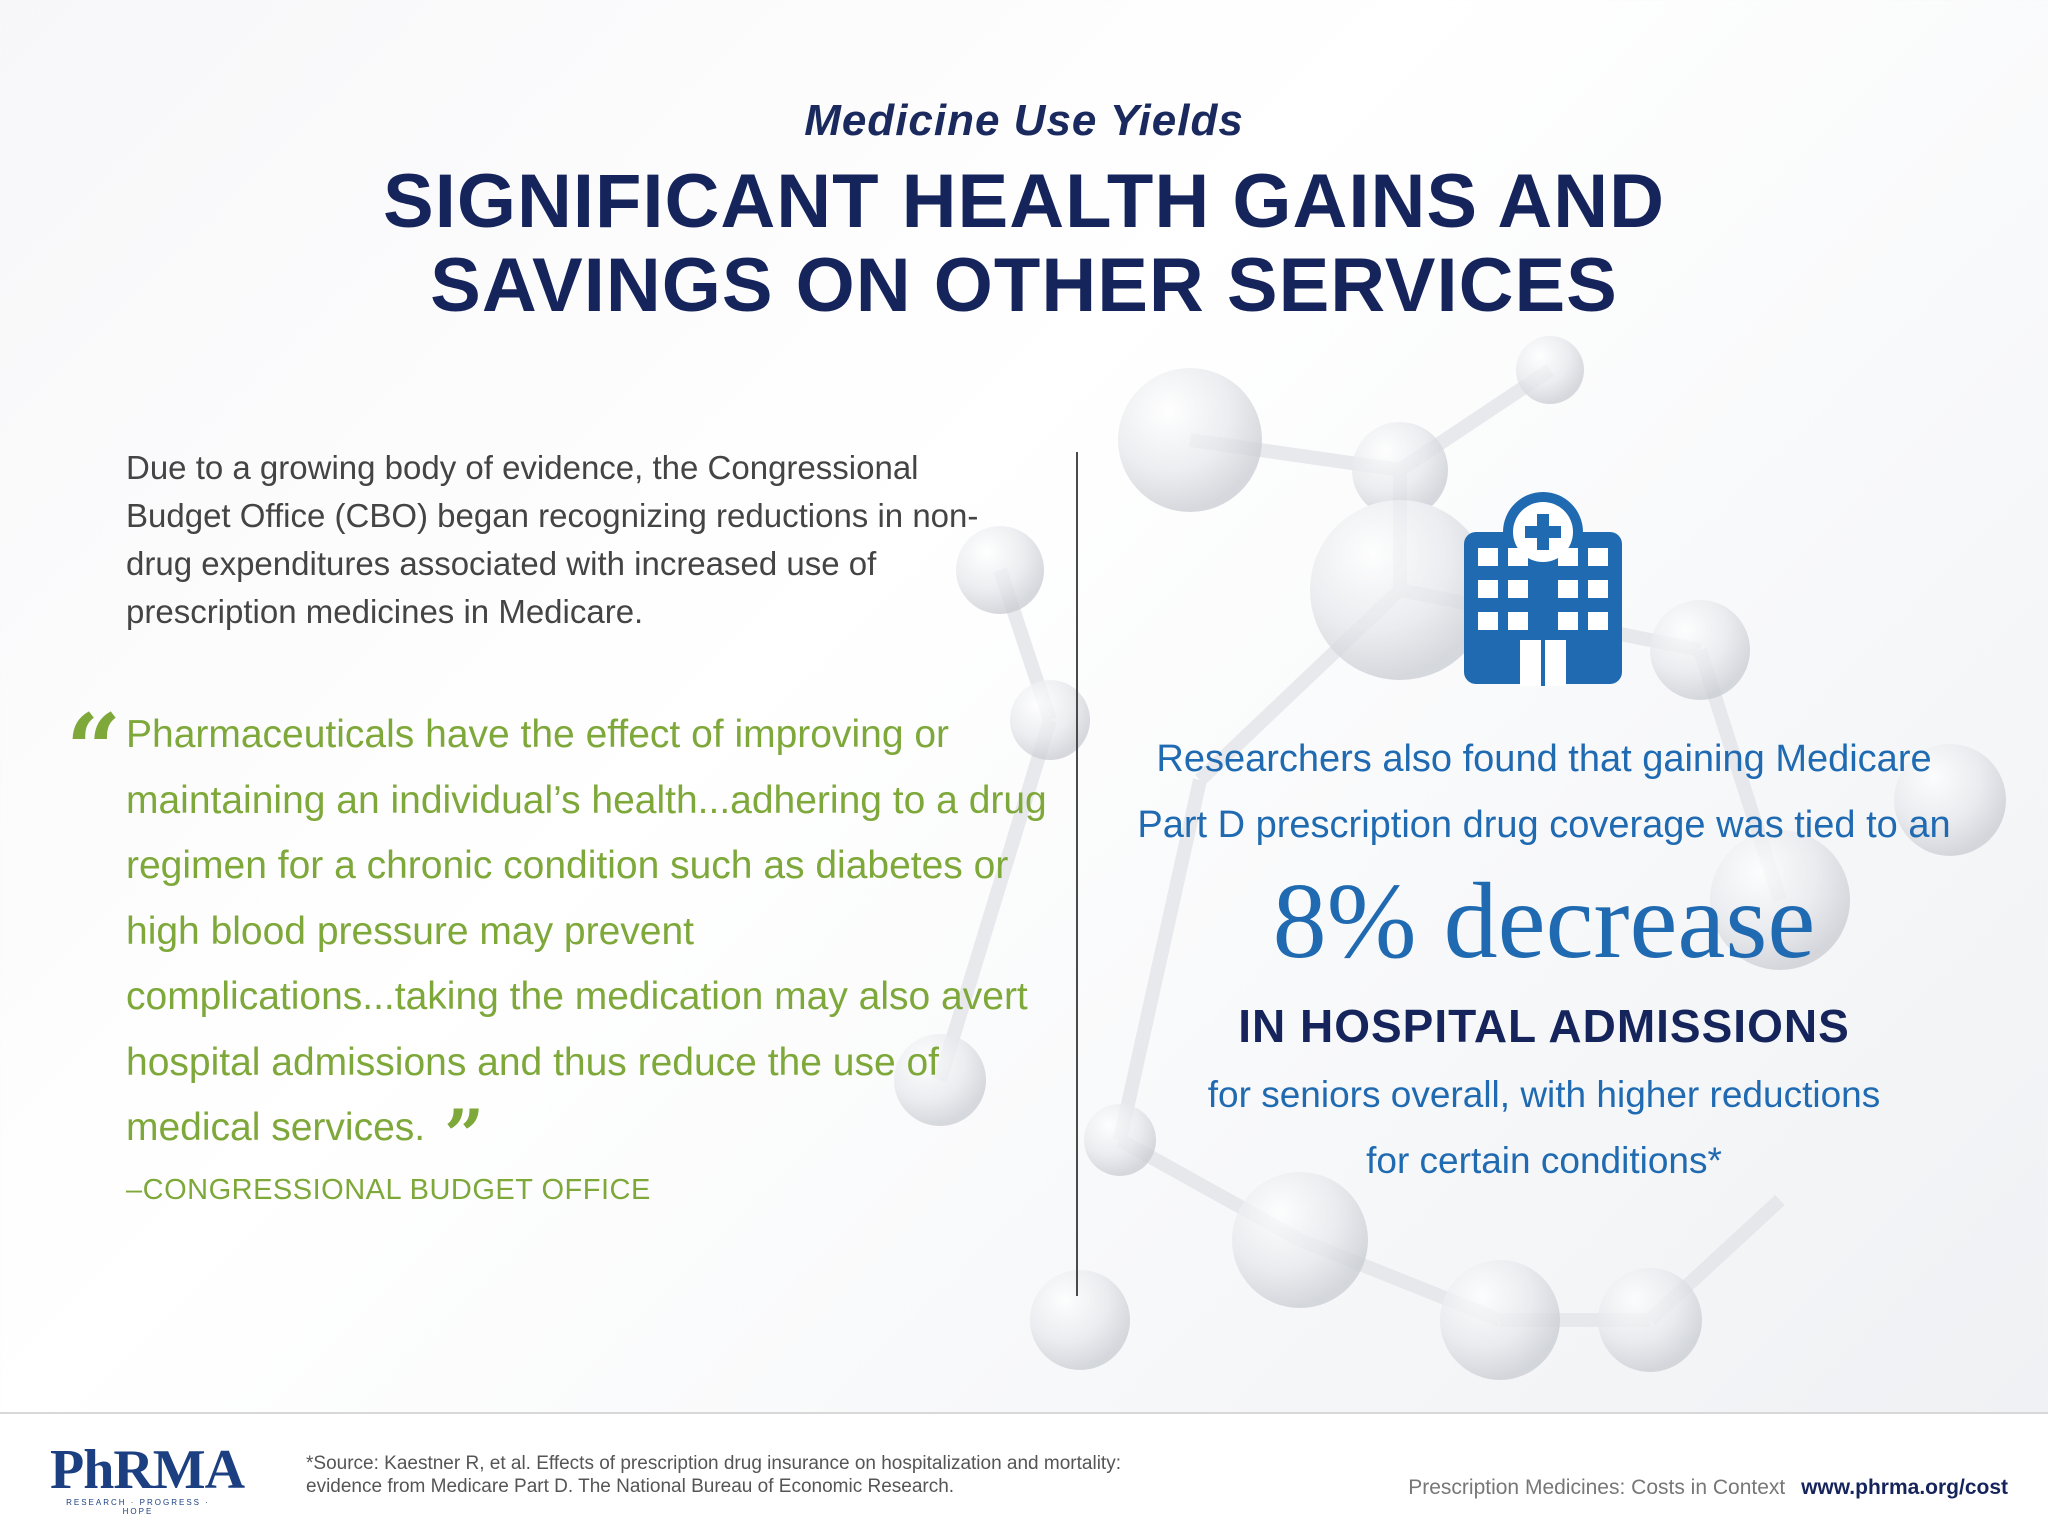  What do you see at coordinates (1544, 921) in the screenshot?
I see `stat-figure: 8% decrease` at bounding box center [1544, 921].